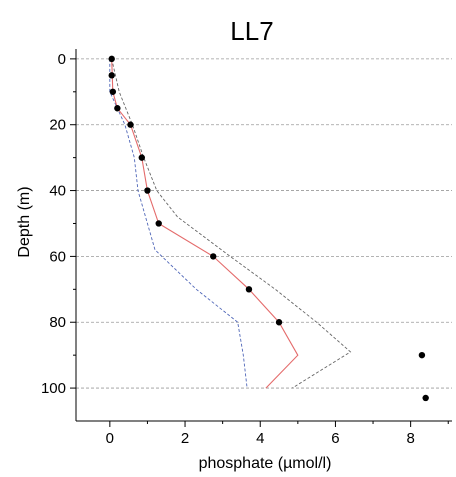  I want to click on x-tick-label-0: 0, so click(110, 438).